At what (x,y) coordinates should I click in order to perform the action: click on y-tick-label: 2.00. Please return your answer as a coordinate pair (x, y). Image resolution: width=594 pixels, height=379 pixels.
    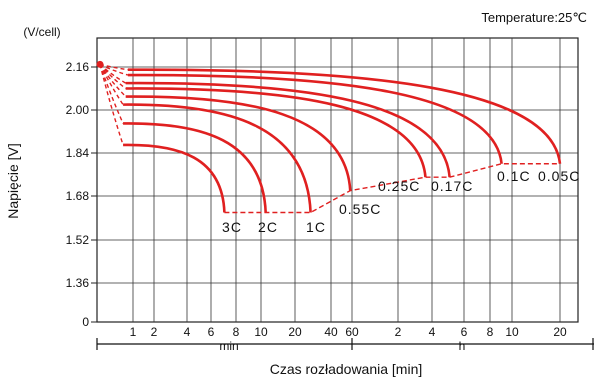
    Looking at the image, I should click on (78, 110).